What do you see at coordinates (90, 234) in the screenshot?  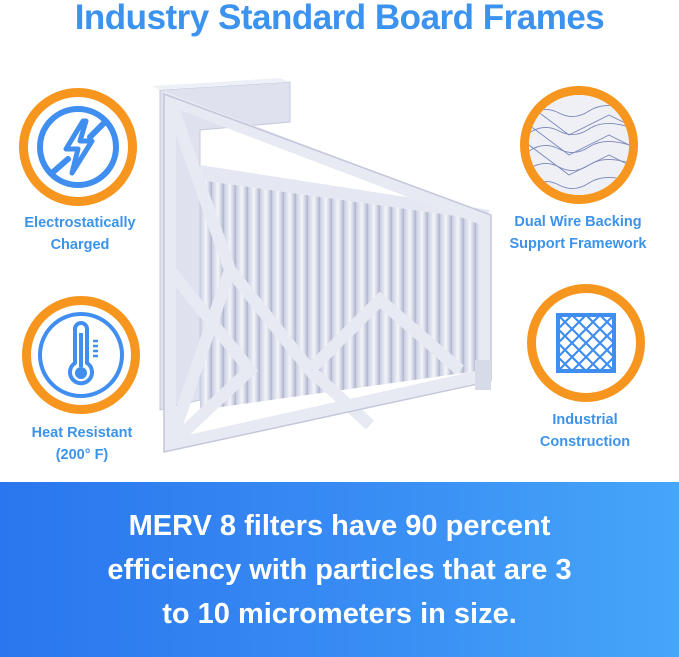 I see `feature-label-electrostatic: Electrostatically Charged` at bounding box center [90, 234].